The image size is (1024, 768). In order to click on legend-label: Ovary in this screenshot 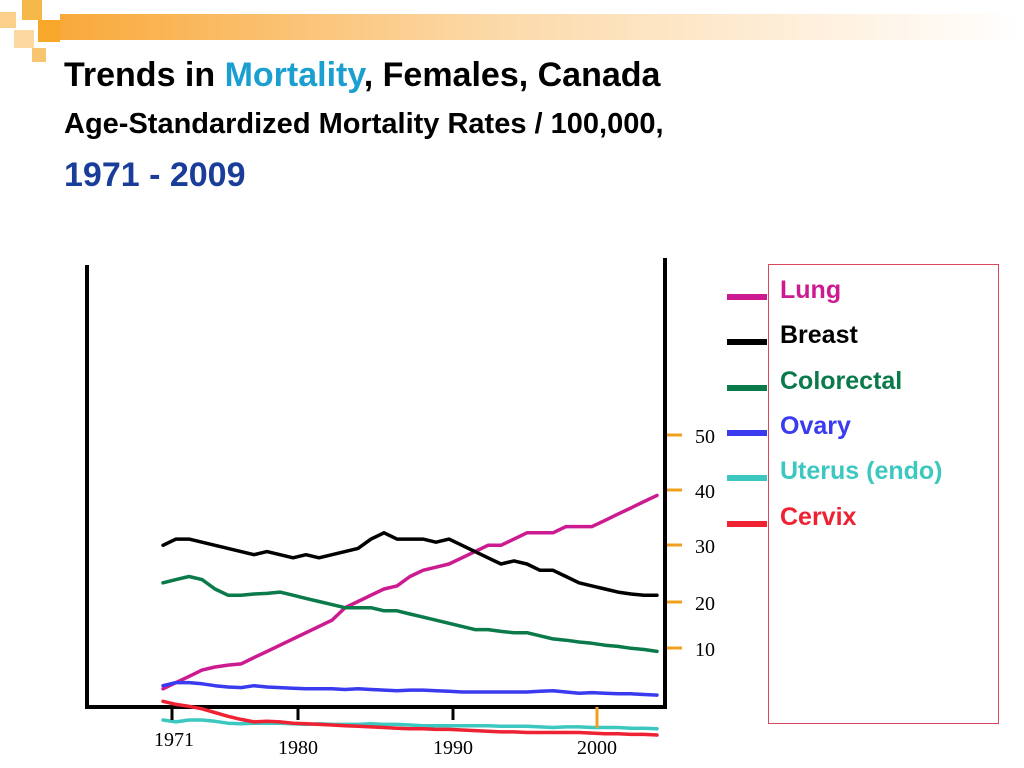, I will do `click(815, 425)`.